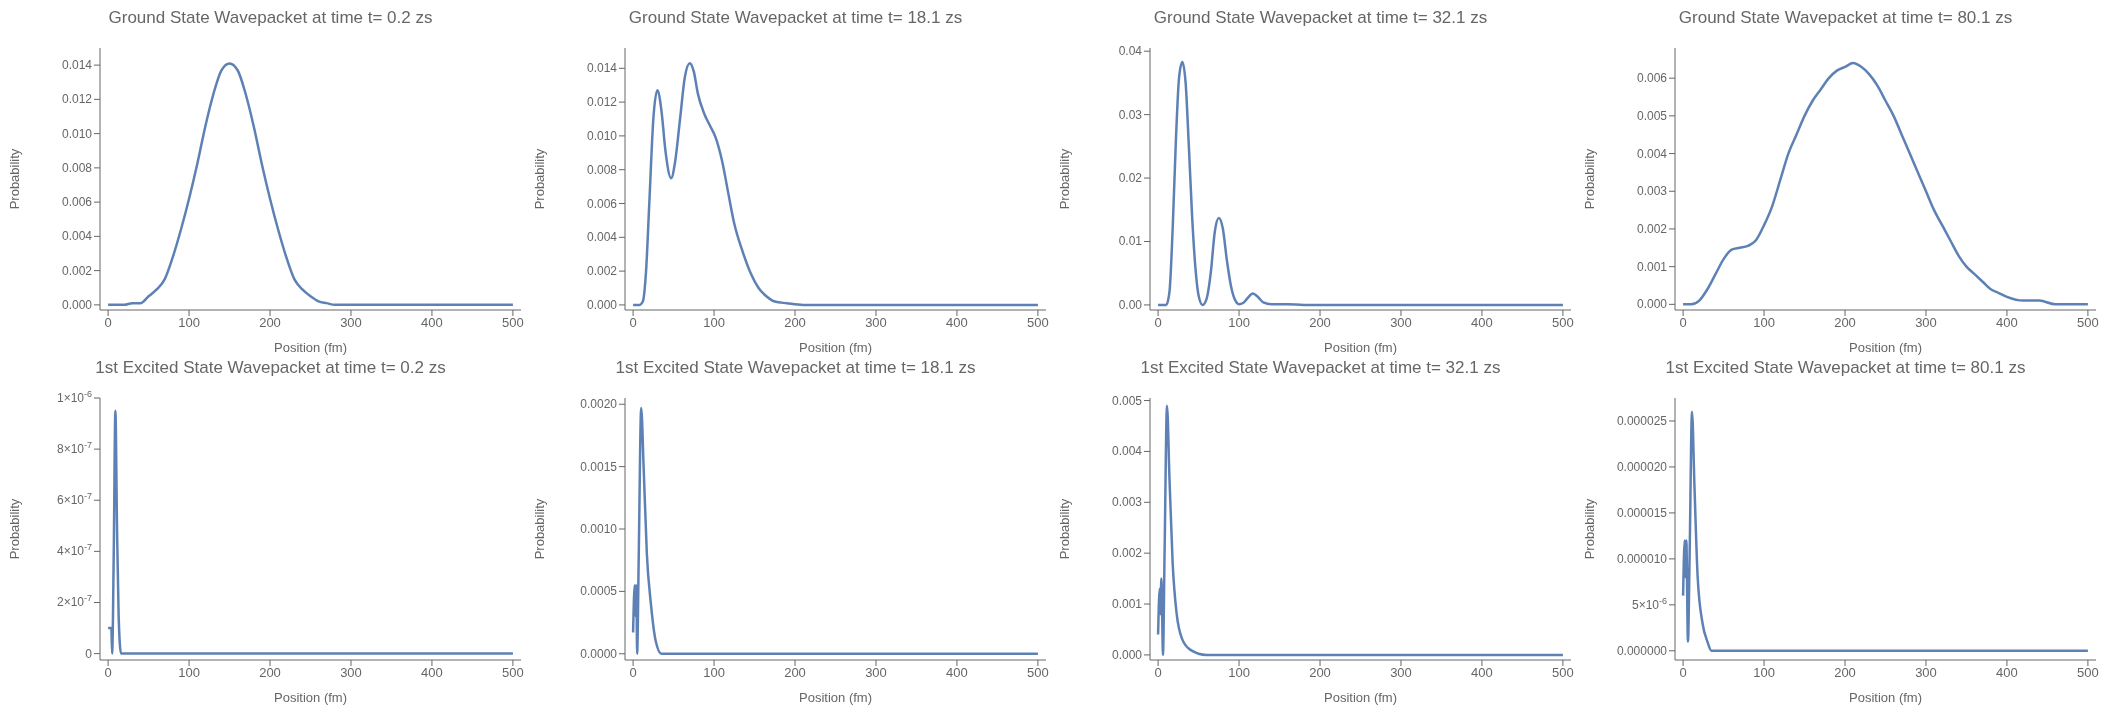 The width and height of the screenshot is (2117, 716). What do you see at coordinates (1320, 368) in the screenshot?
I see `chart-title: 1st Excited State Wavepacket at time t= 32.1 zs` at bounding box center [1320, 368].